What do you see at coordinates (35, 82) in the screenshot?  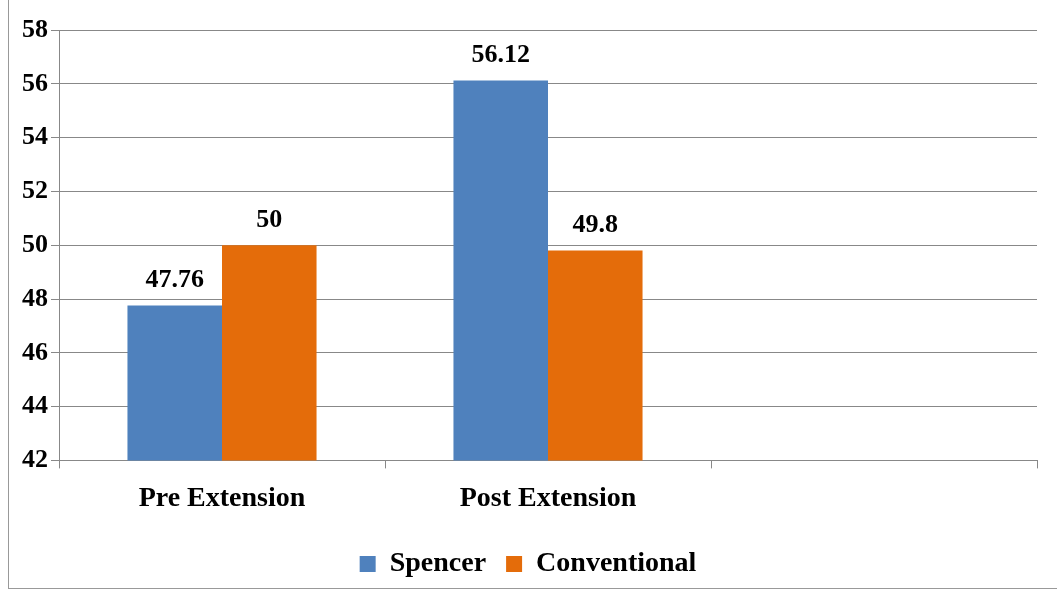 I see `y-tick-label: 56` at bounding box center [35, 82].